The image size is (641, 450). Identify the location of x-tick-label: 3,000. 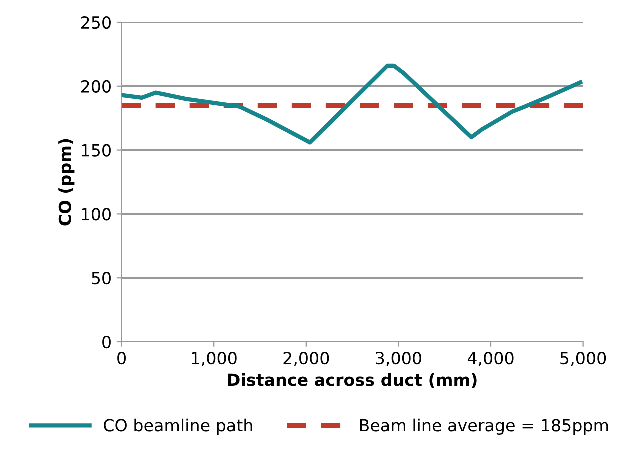
(399, 359).